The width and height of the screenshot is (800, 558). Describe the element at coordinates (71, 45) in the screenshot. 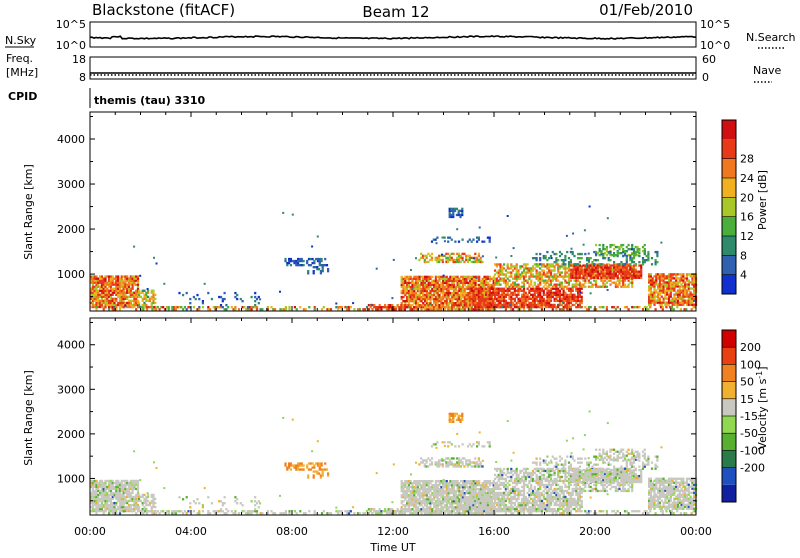

I see `nsky-tick-bottom: 10^0` at that location.